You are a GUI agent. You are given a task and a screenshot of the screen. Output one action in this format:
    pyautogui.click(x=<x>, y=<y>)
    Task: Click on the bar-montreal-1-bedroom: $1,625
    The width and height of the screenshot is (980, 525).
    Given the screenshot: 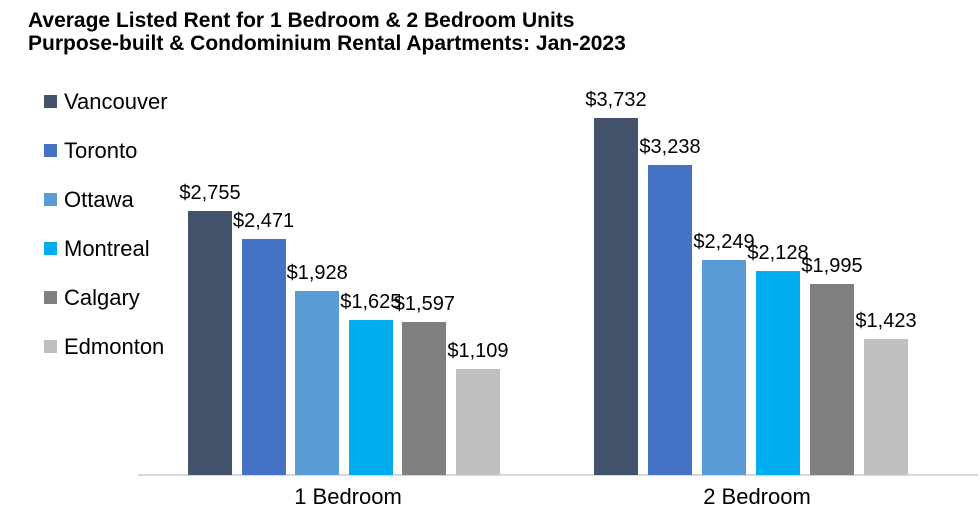 What is the action you would take?
    pyautogui.click(x=370, y=383)
    